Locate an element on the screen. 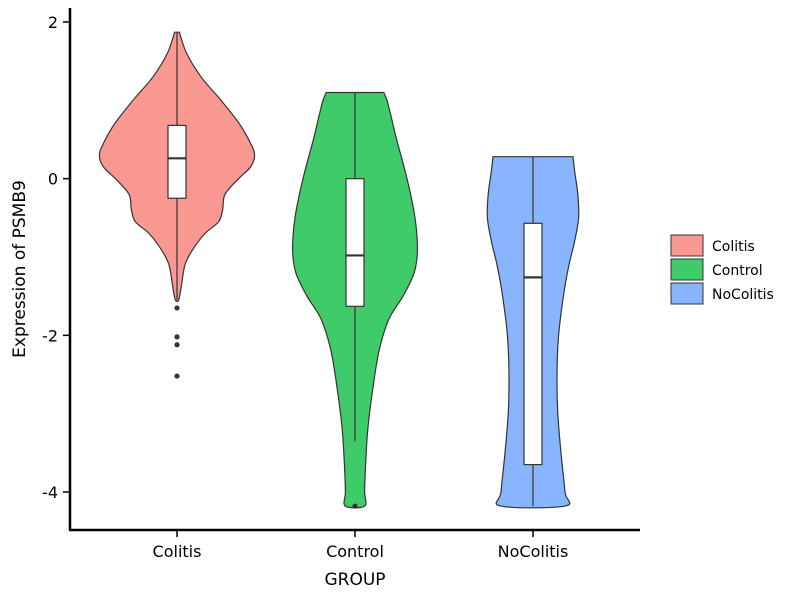 Image resolution: width=800 pixels, height=600 pixels. y-axis-title: Expression of PSMB9 is located at coordinates (20, 269).